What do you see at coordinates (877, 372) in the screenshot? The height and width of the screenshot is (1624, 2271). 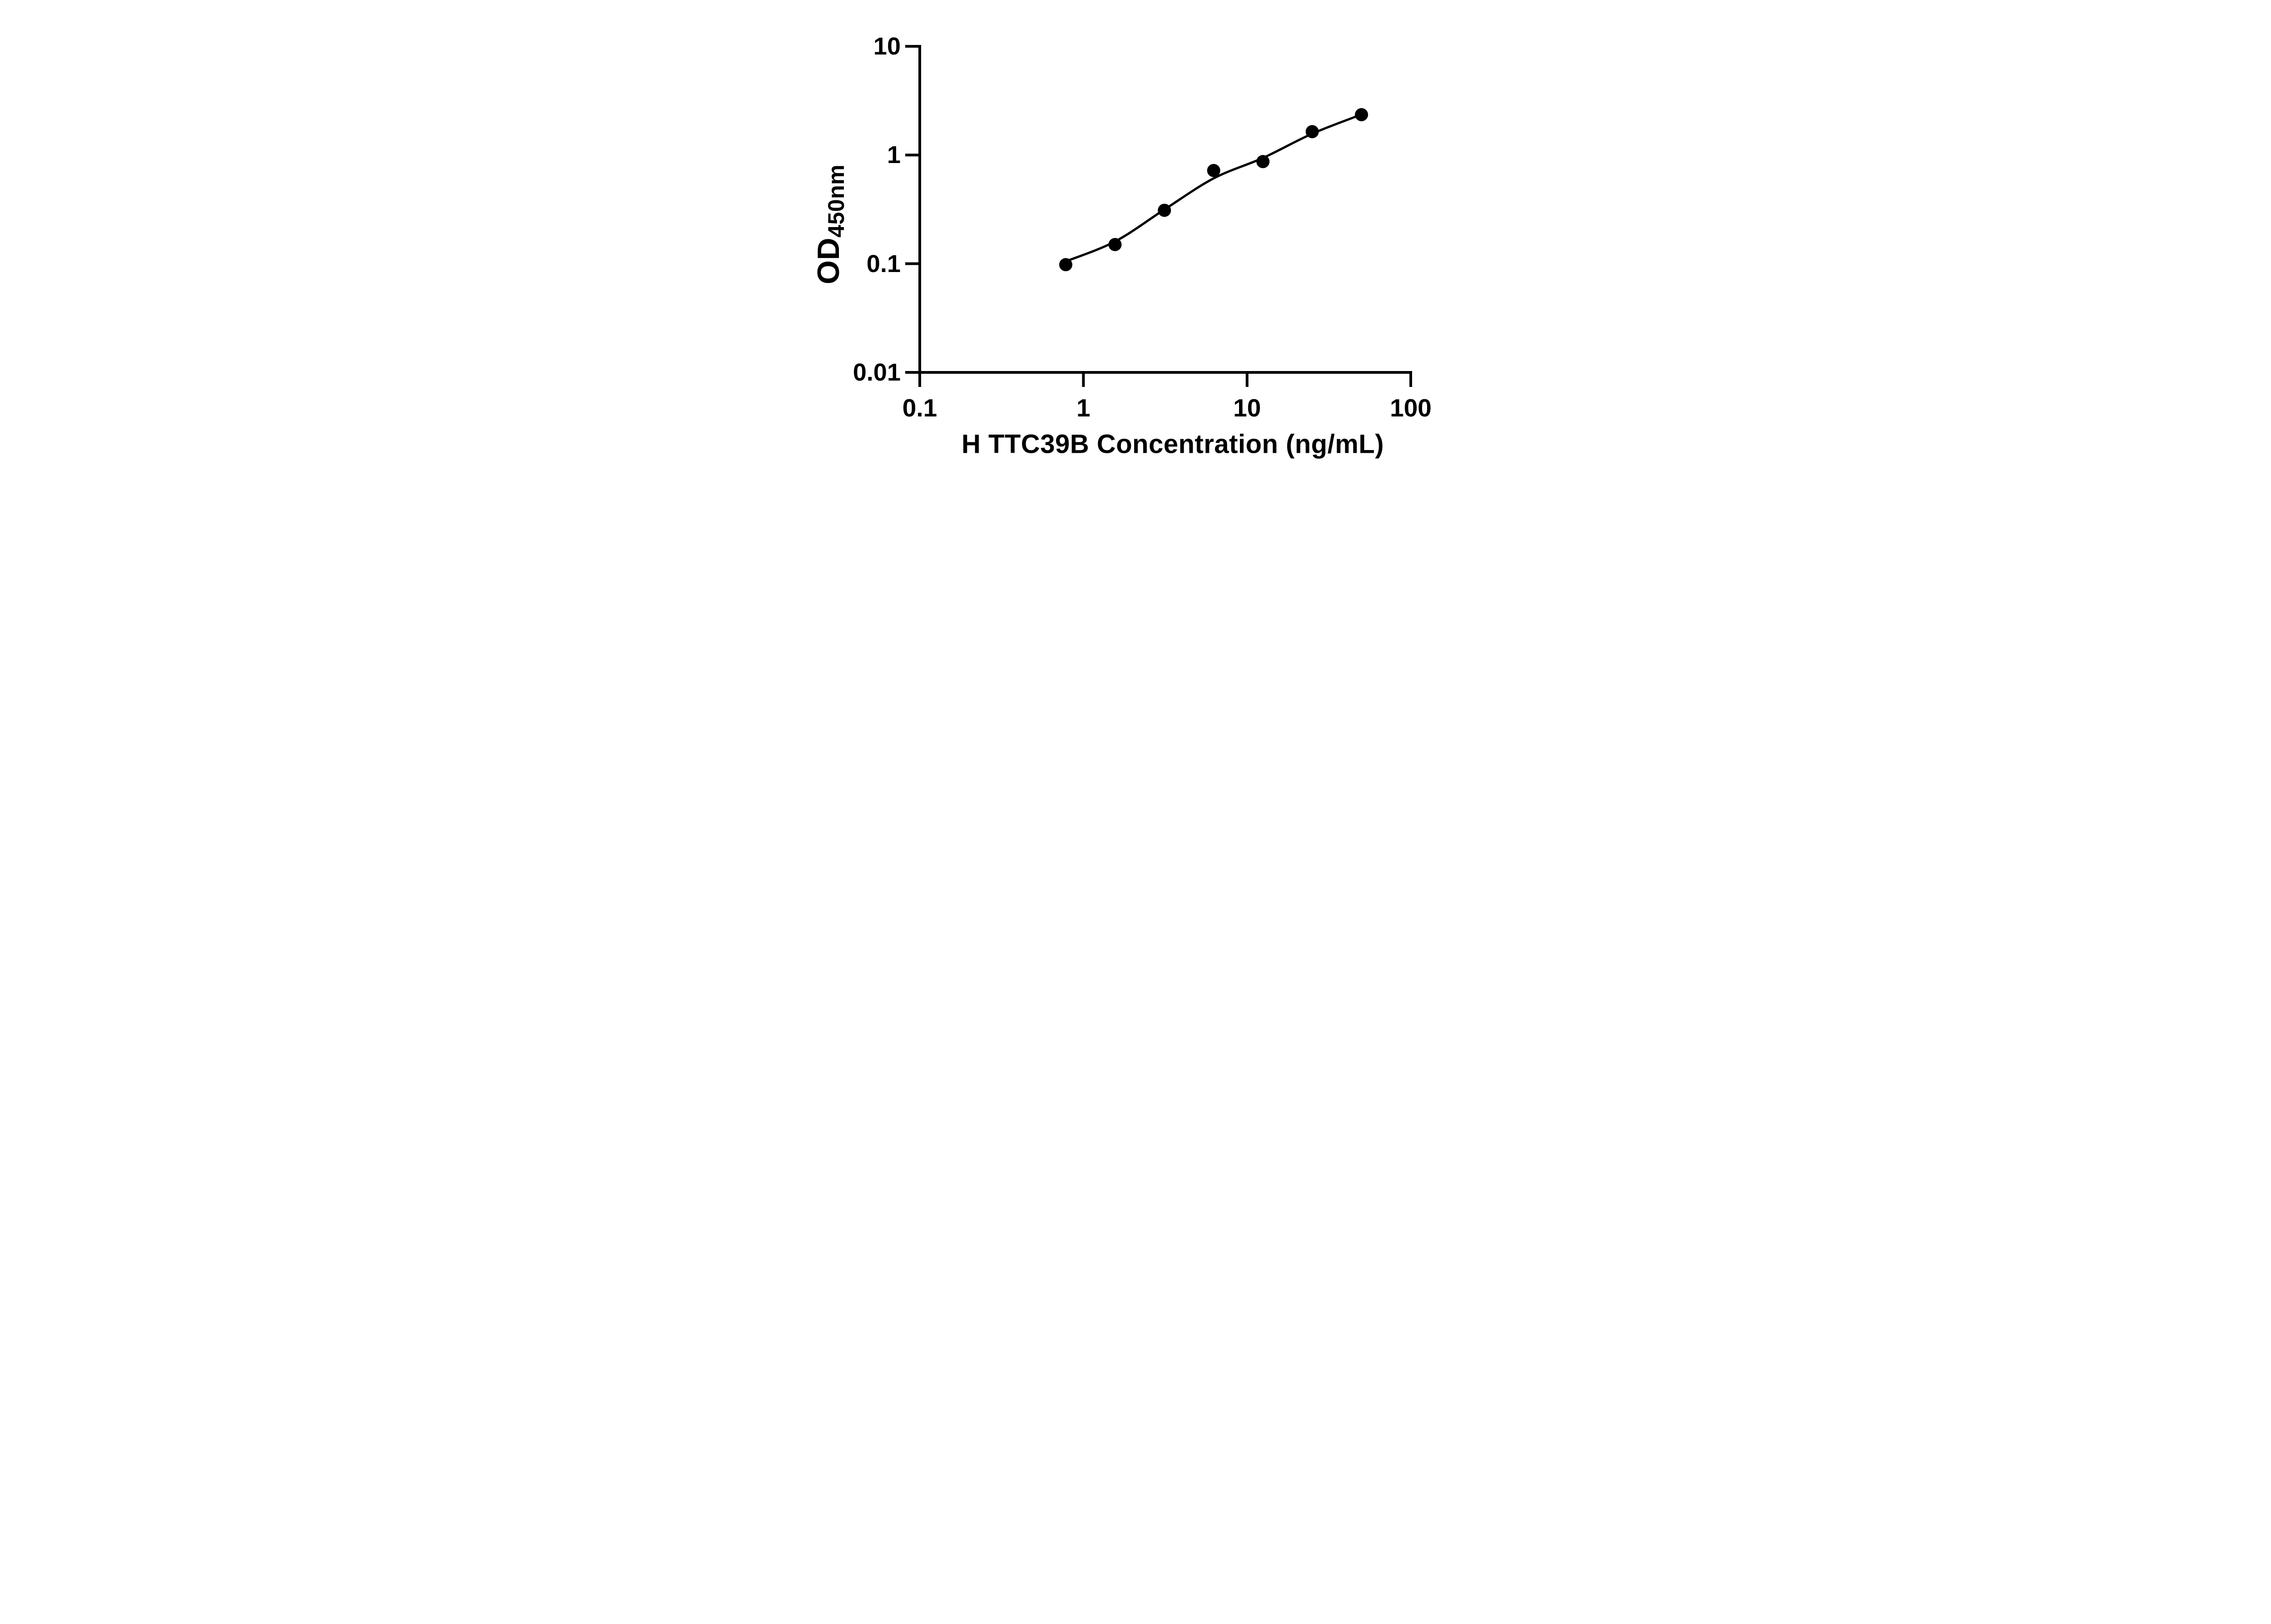 I see `y-tick-label: 0.01` at bounding box center [877, 372].